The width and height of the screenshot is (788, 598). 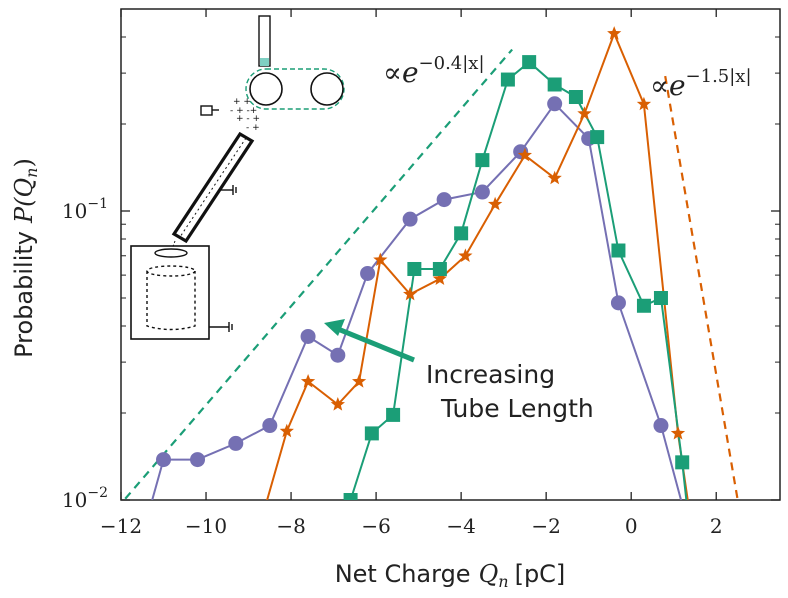 What do you see at coordinates (171, 301) in the screenshot?
I see `faraday-cup` at bounding box center [171, 301].